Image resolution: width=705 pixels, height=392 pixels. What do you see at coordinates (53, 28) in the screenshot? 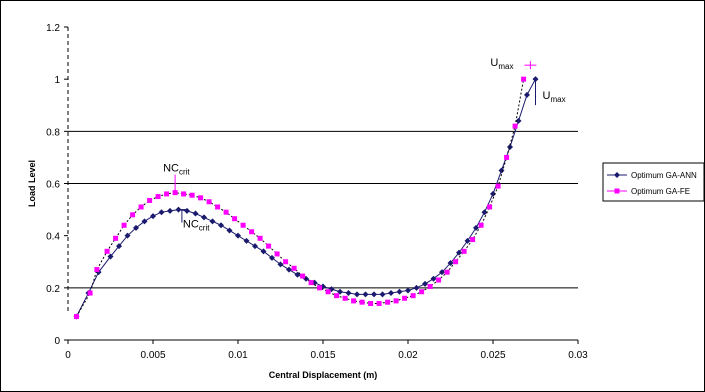
I see `y-tick-label: 1.2` at bounding box center [53, 28].